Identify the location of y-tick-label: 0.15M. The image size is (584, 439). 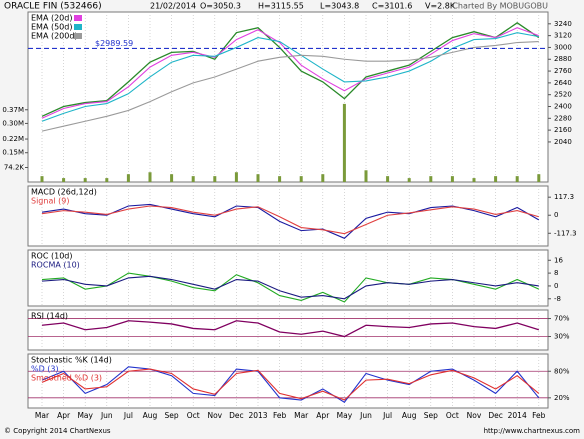
(13, 153).